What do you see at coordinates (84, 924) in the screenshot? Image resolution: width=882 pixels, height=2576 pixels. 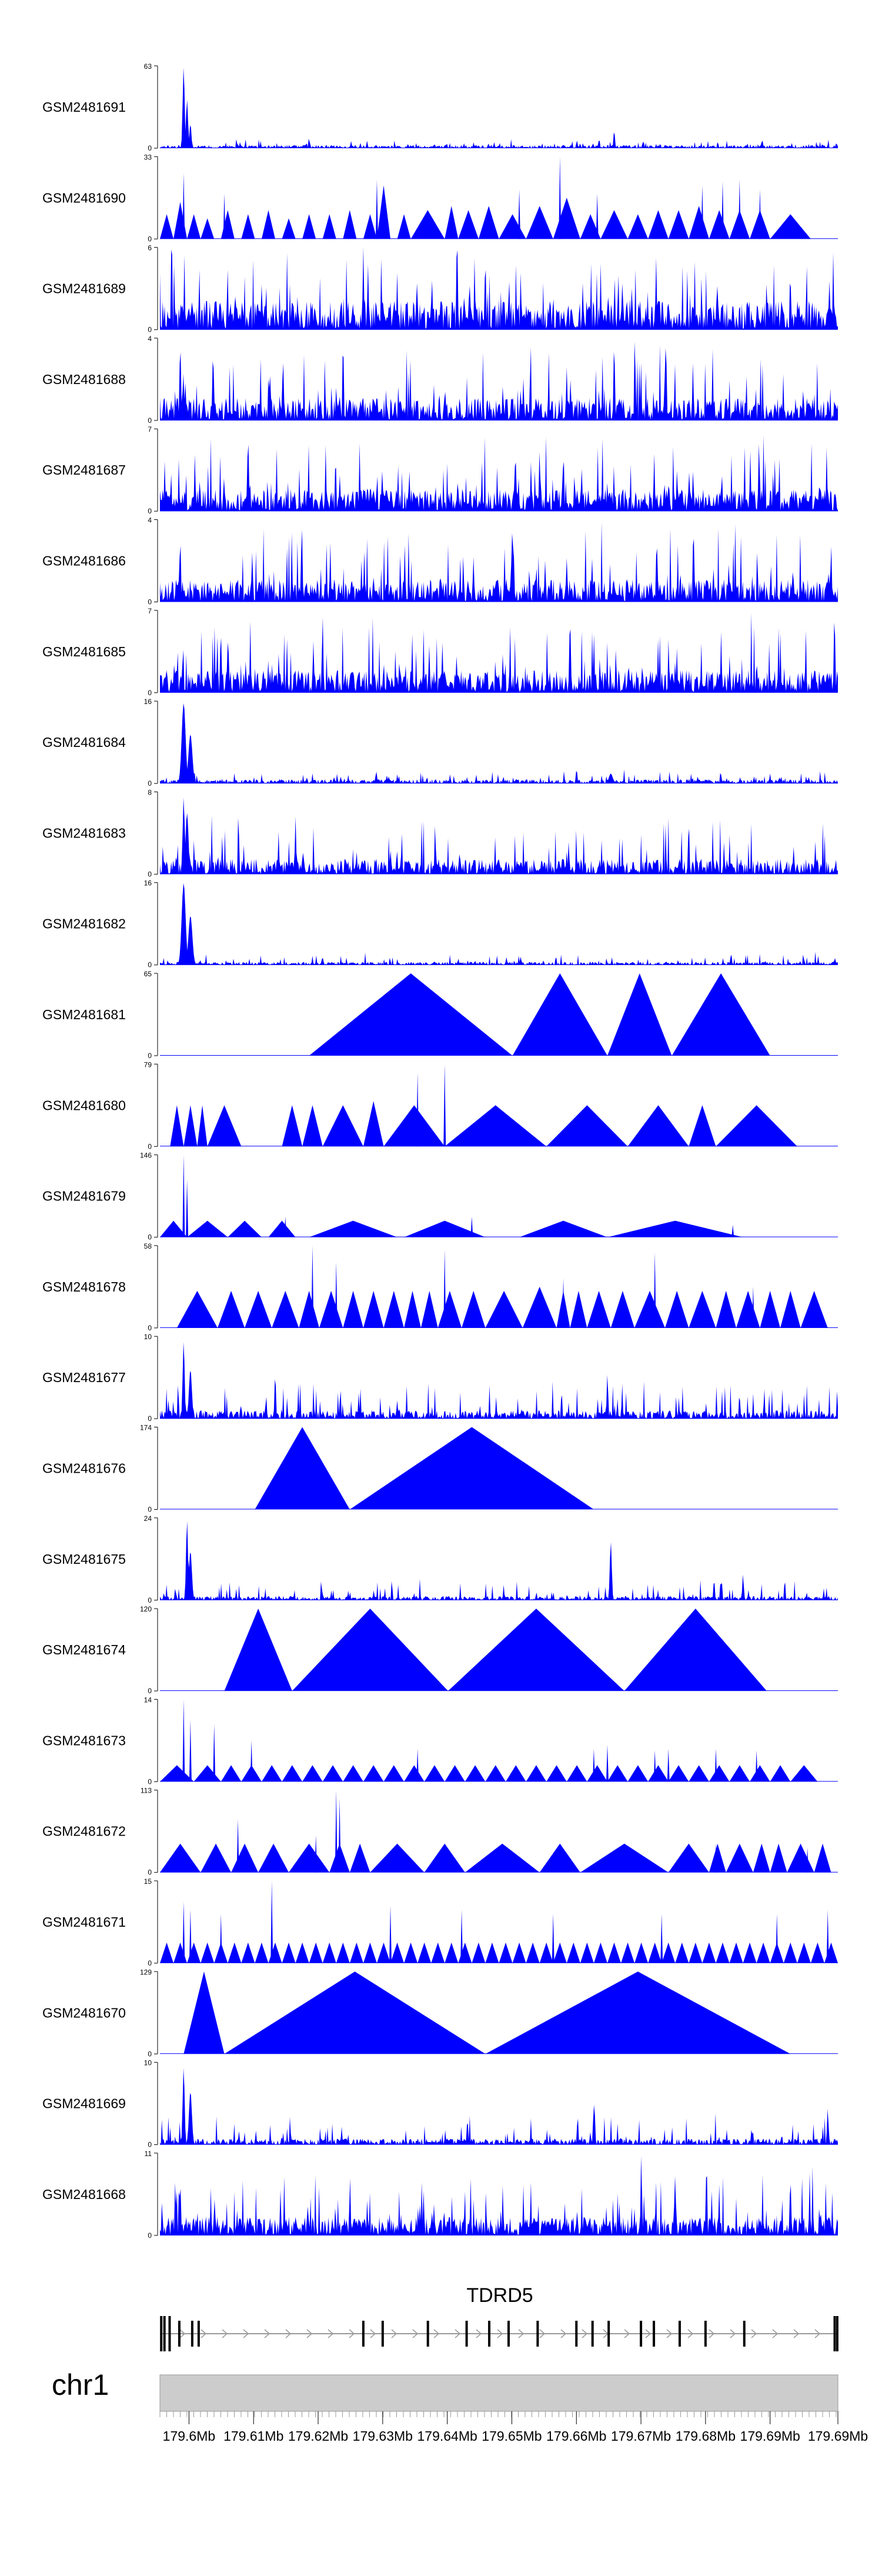 I see `track-label: GSM2481682` at bounding box center [84, 924].